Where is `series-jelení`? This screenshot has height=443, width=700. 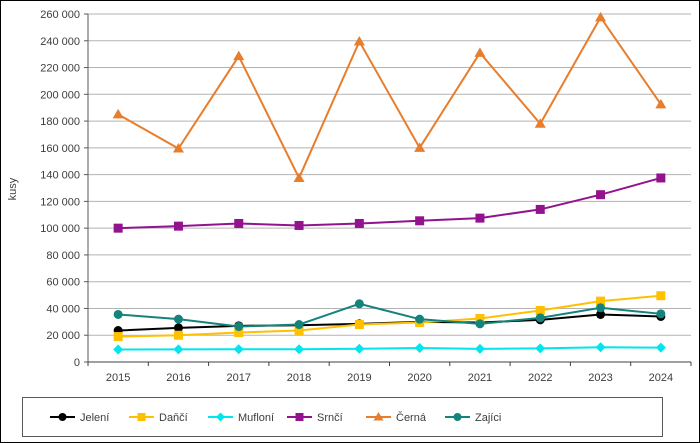 series-jelení is located at coordinates (389, 322).